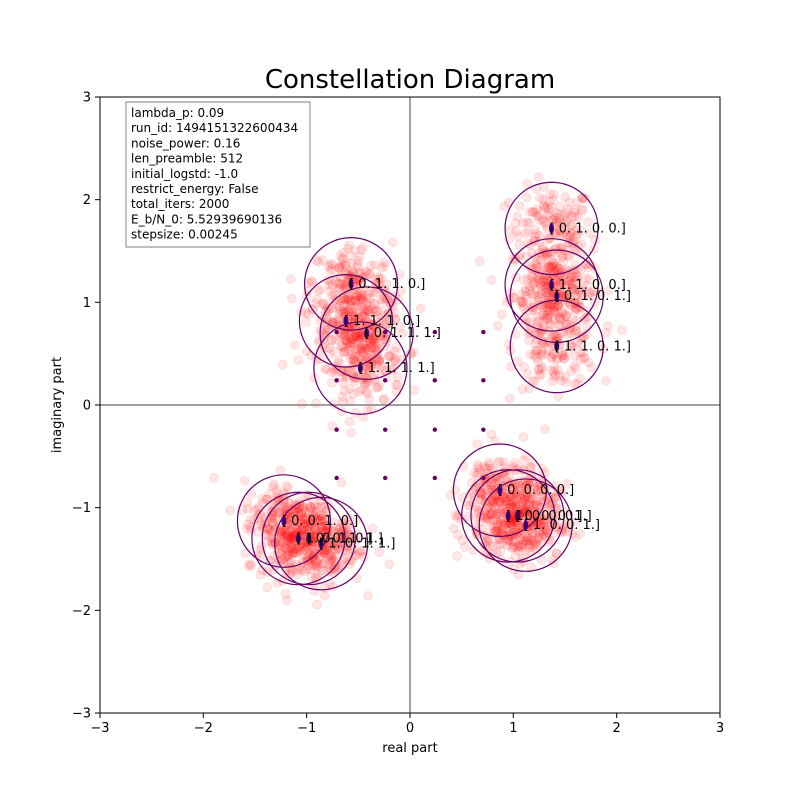  Describe the element at coordinates (562, 525) in the screenshot. I see `constellation-label: [ 1. 0. 0. 1.]` at that location.